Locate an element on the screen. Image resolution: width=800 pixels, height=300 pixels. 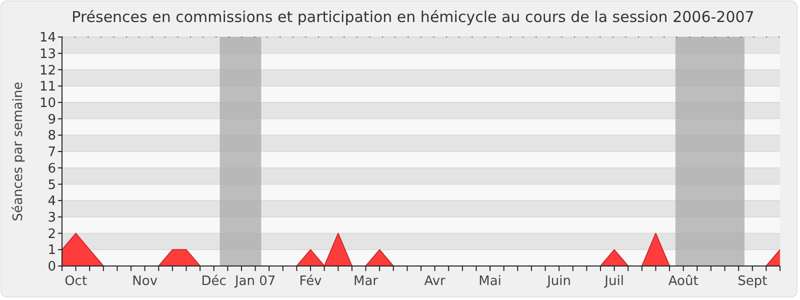
x-tick-label: Juin is located at coordinates (559, 281).